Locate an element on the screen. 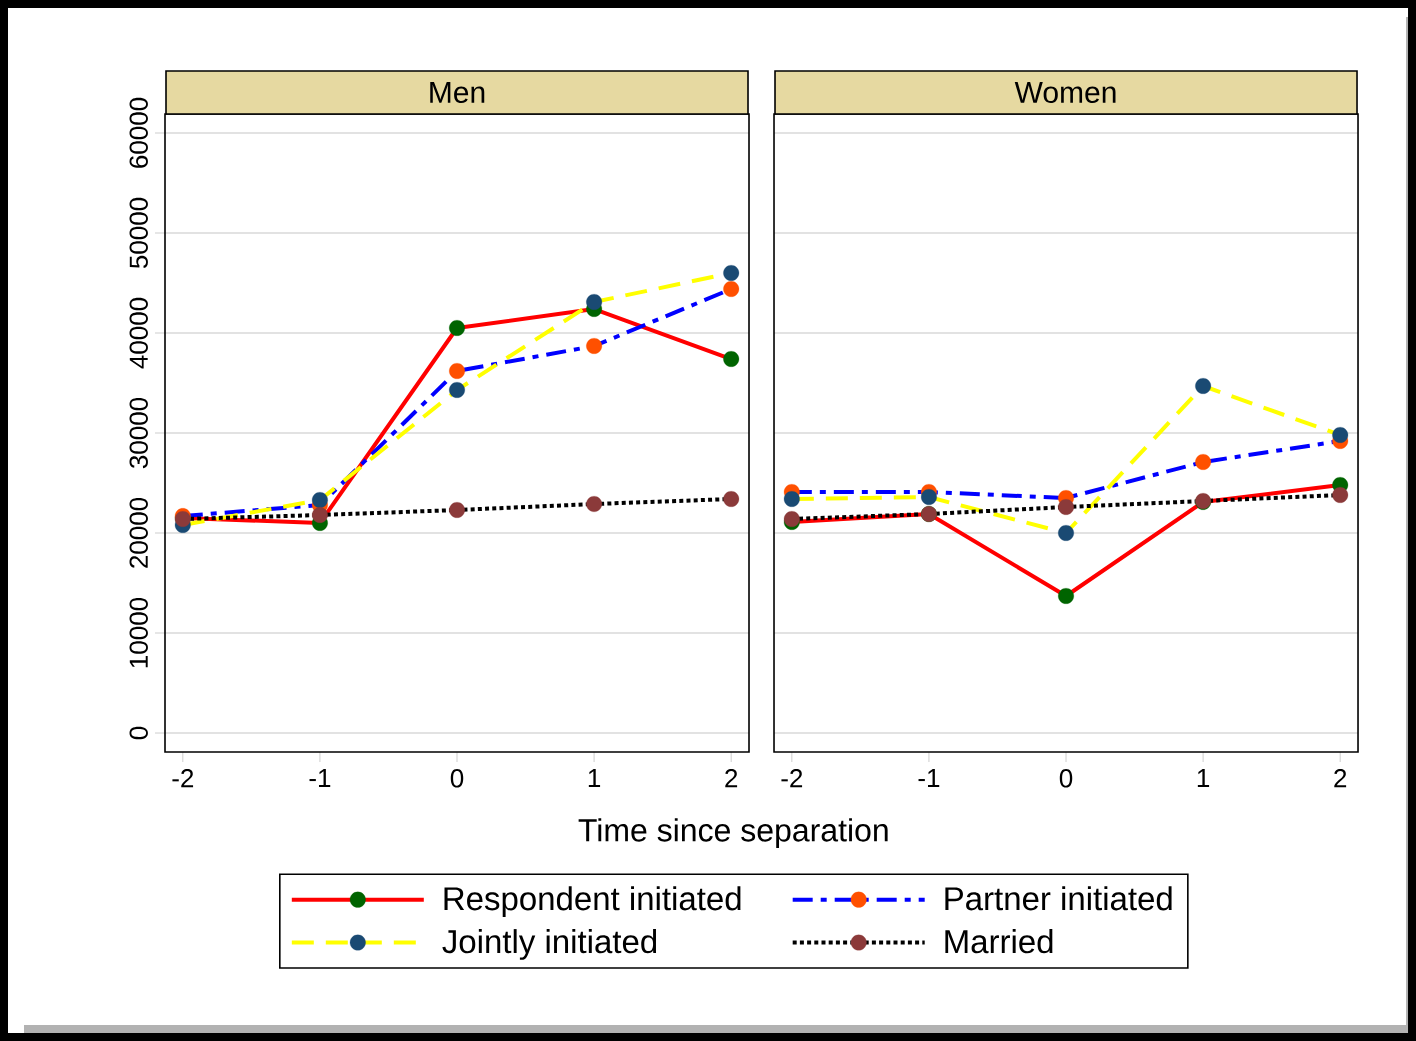 Image resolution: width=1416 pixels, height=1041 pixels. legend-label: Married is located at coordinates (999, 941).